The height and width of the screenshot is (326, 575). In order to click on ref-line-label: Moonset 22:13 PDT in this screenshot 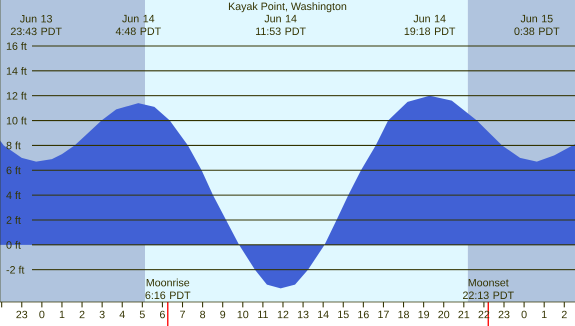, I will do `click(488, 289)`.